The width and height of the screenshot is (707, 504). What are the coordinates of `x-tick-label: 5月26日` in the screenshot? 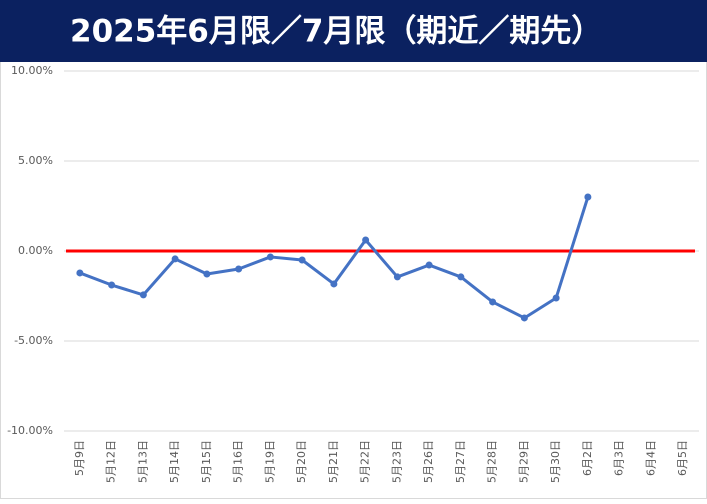 It's located at (428, 461).